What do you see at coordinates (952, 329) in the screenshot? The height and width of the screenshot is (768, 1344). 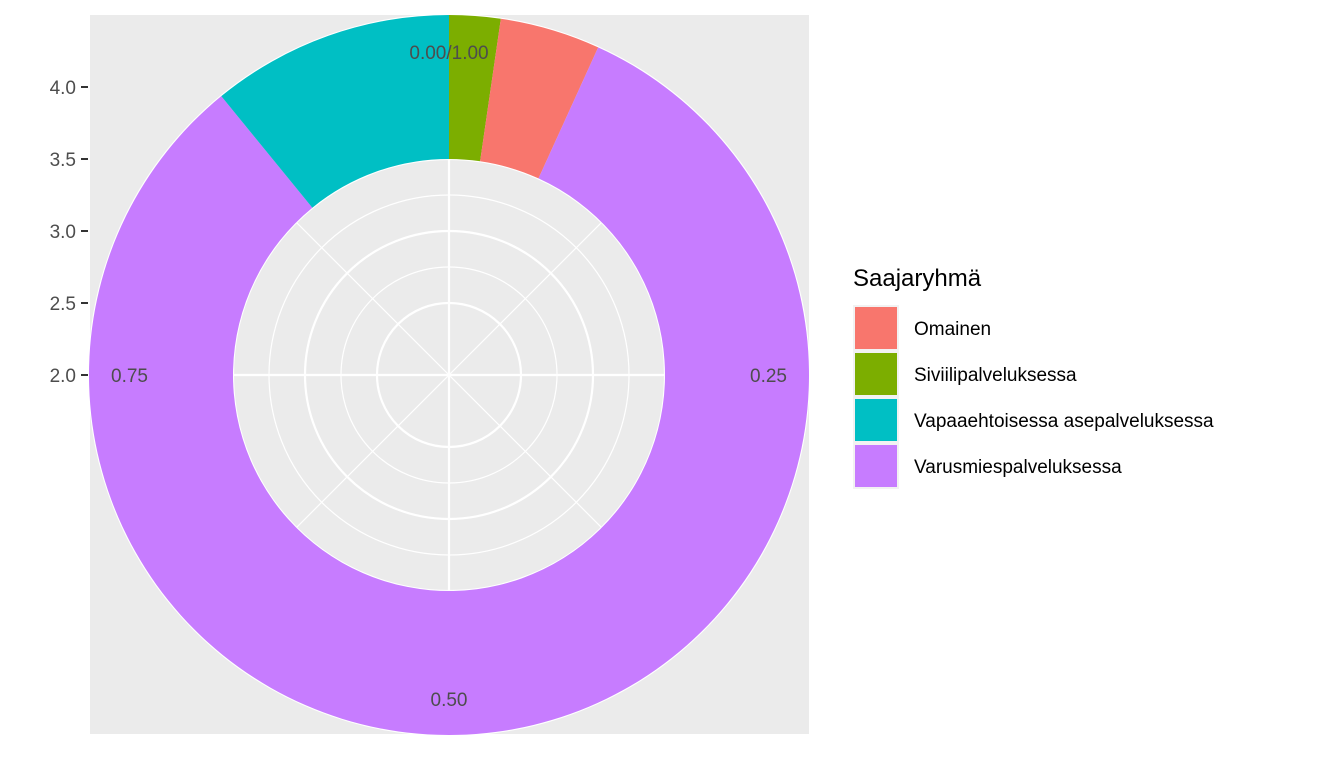 I see `legend-label: Omainen` at bounding box center [952, 329].